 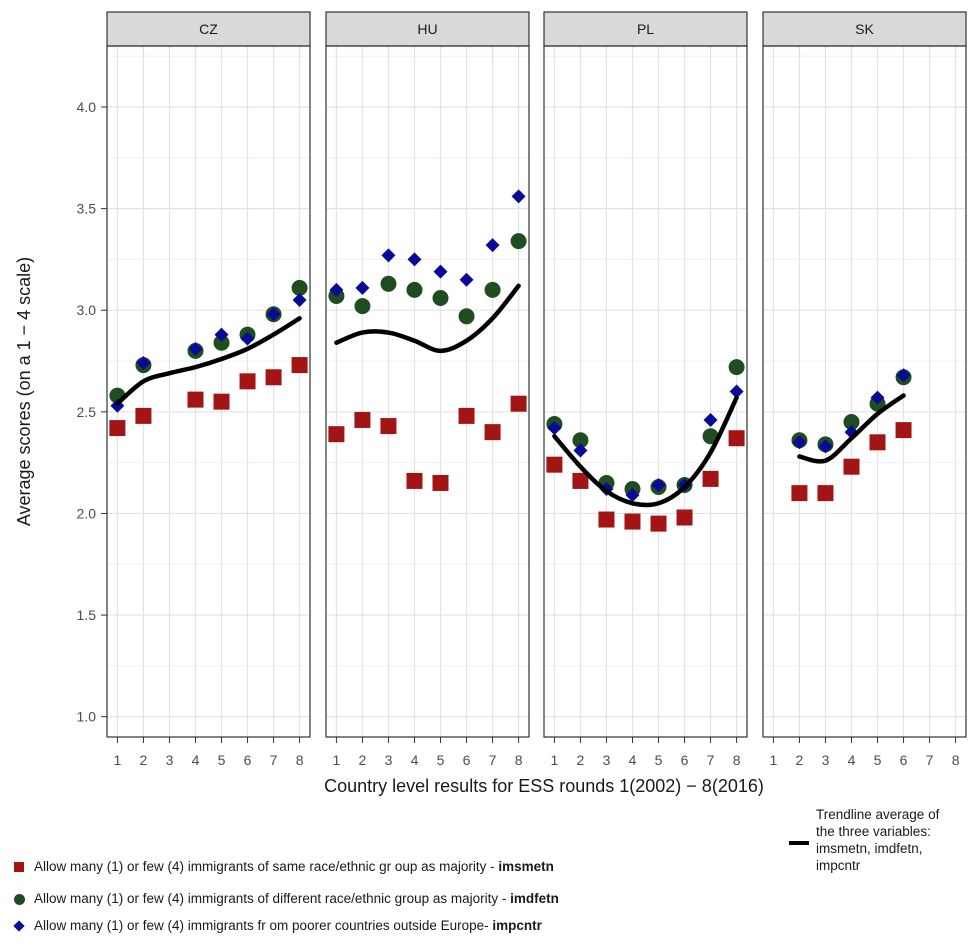 I want to click on facet-strip-pl, so click(x=645, y=29).